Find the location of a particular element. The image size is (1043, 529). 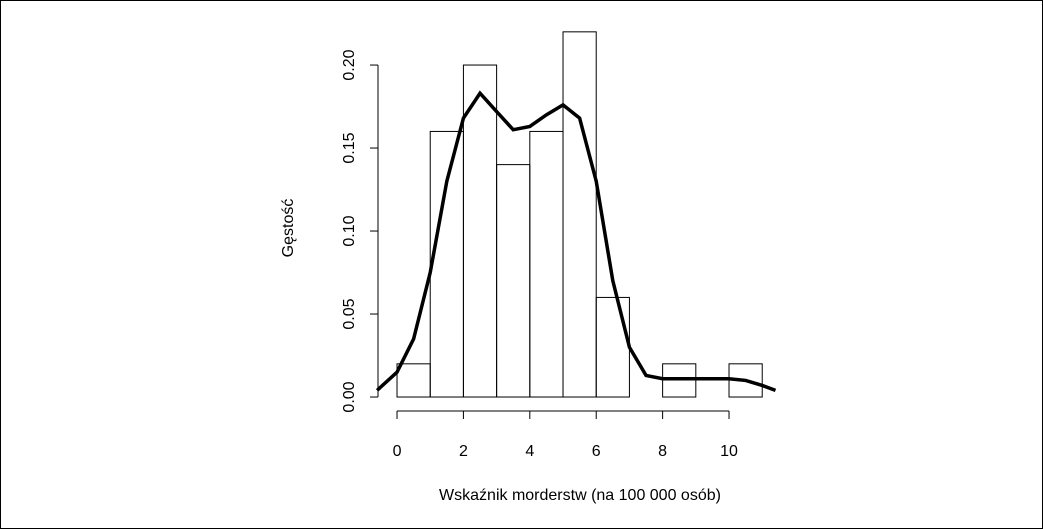

y-axis-label: Gęstość is located at coordinates (288, 228).